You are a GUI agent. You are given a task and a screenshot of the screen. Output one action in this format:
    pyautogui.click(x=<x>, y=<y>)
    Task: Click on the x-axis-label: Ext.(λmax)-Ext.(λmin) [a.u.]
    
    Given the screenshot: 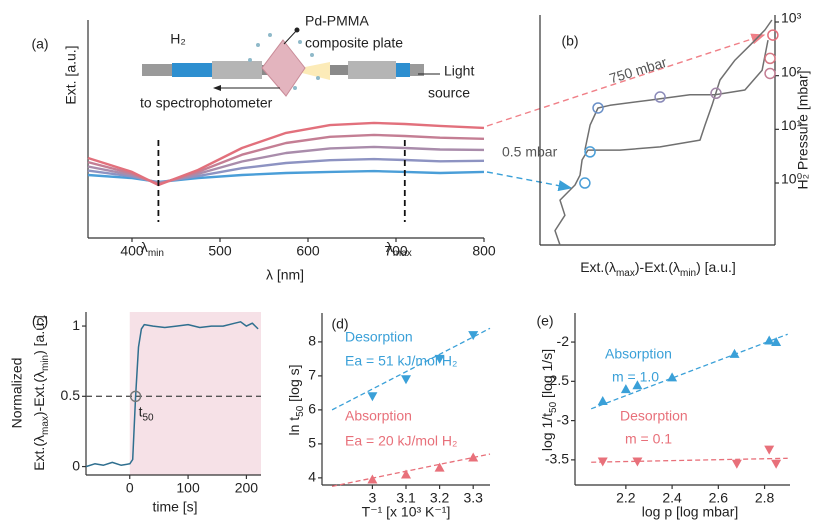 What is the action you would take?
    pyautogui.click(x=658, y=269)
    